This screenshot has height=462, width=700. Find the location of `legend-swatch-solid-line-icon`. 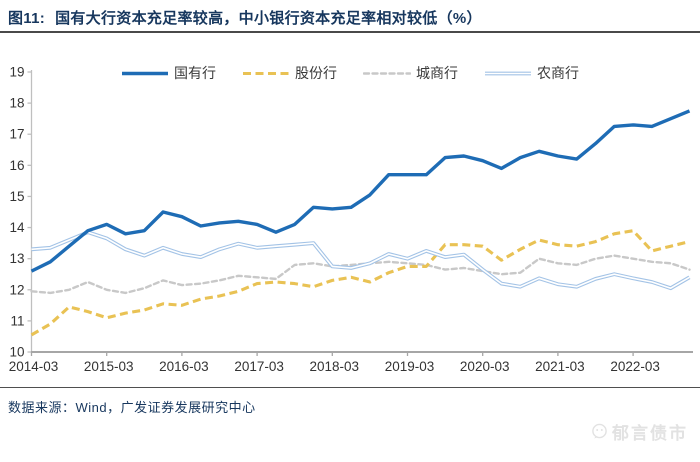

legend-swatch-solid-line-icon is located at coordinates (145, 73).